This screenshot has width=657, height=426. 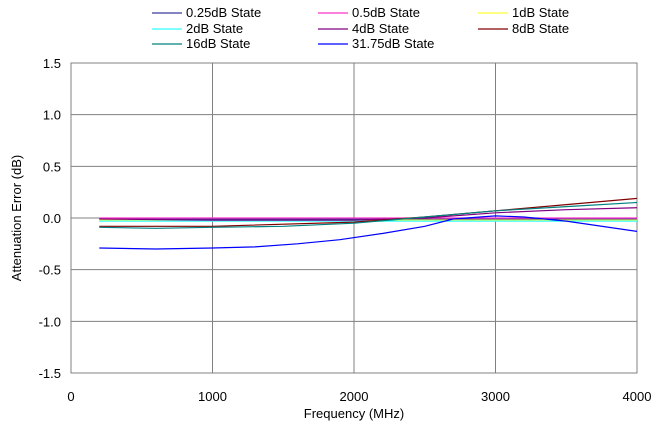 What do you see at coordinates (52, 115) in the screenshot?
I see `y-tick-label: 1.0` at bounding box center [52, 115].